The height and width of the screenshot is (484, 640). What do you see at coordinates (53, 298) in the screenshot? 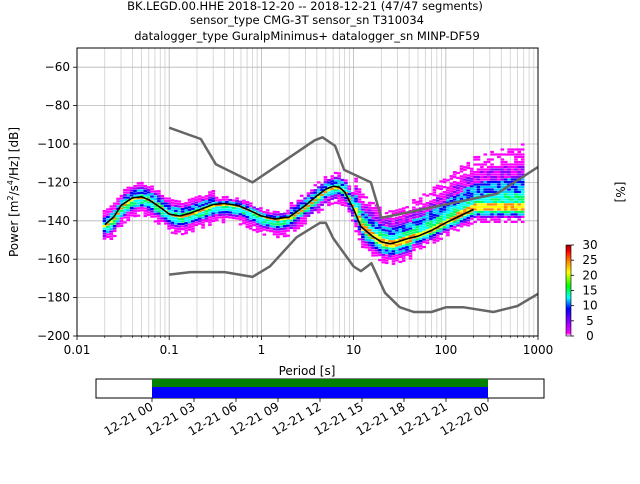
I see `y-tick-label: −180` at bounding box center [53, 298].